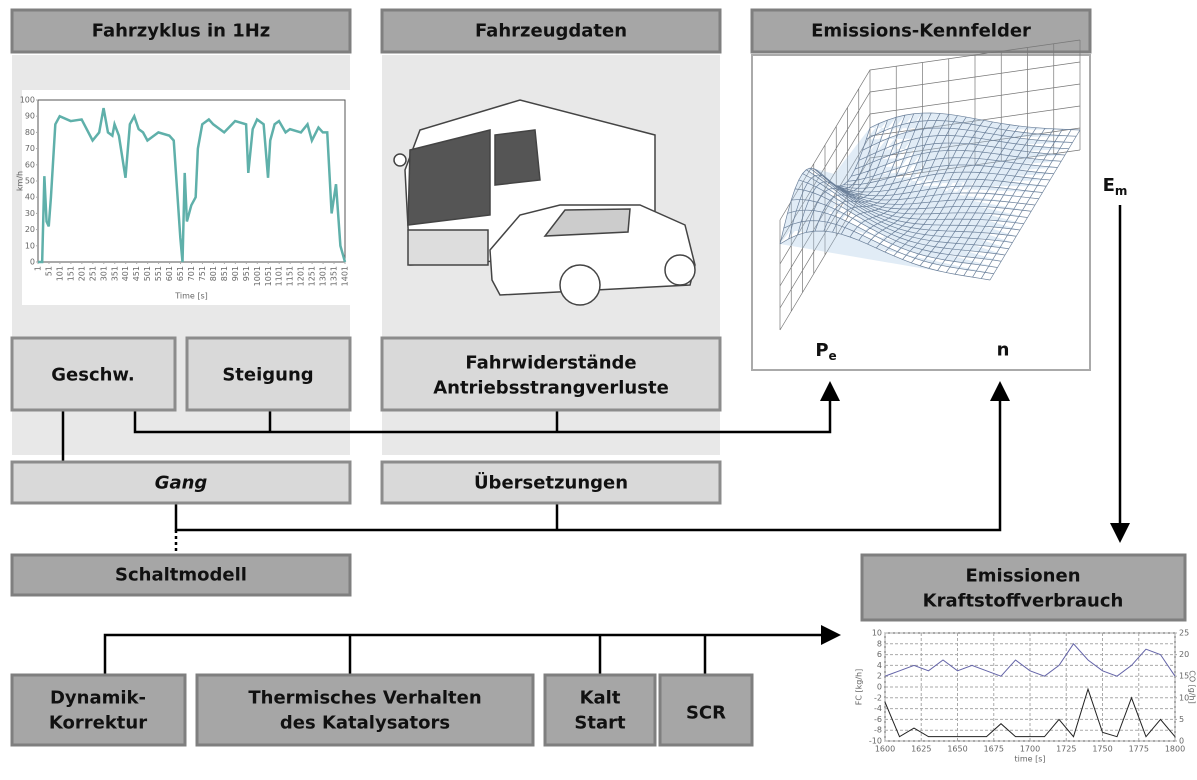 The height and width of the screenshot is (780, 1197). What do you see at coordinates (290, 276) in the screenshot?
I see `x-tick-label: 1151` at bounding box center [290, 276].